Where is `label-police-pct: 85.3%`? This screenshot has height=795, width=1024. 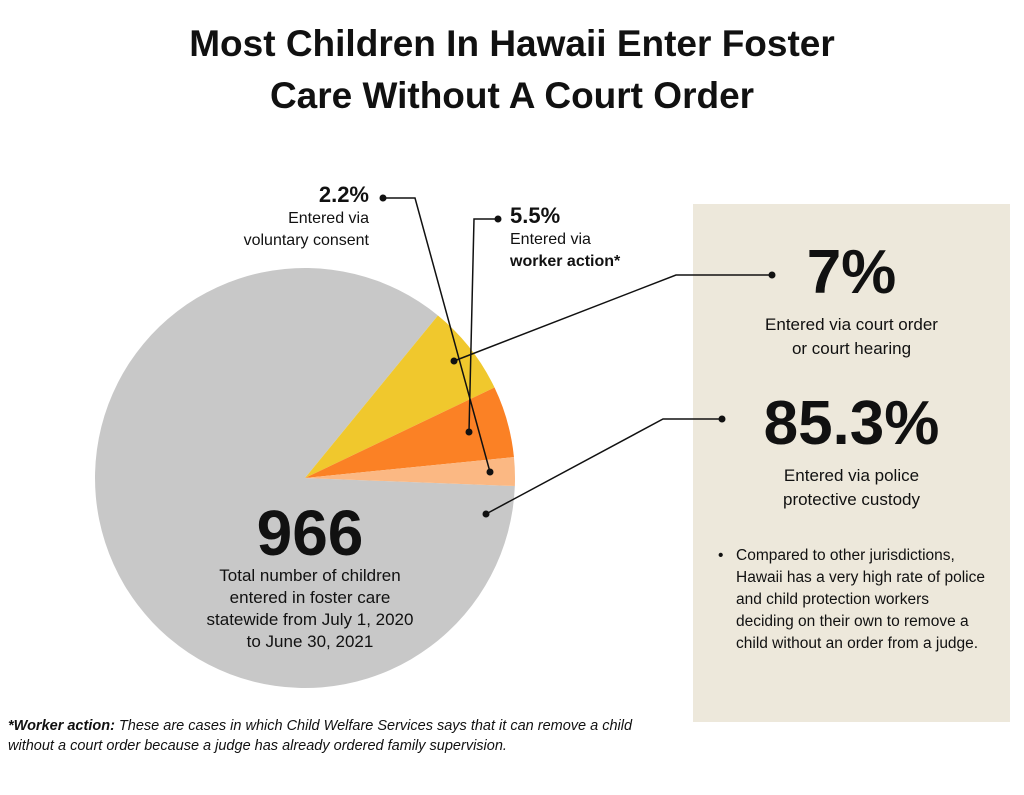
label-police-pct: 85.3% is located at coordinates (851, 423).